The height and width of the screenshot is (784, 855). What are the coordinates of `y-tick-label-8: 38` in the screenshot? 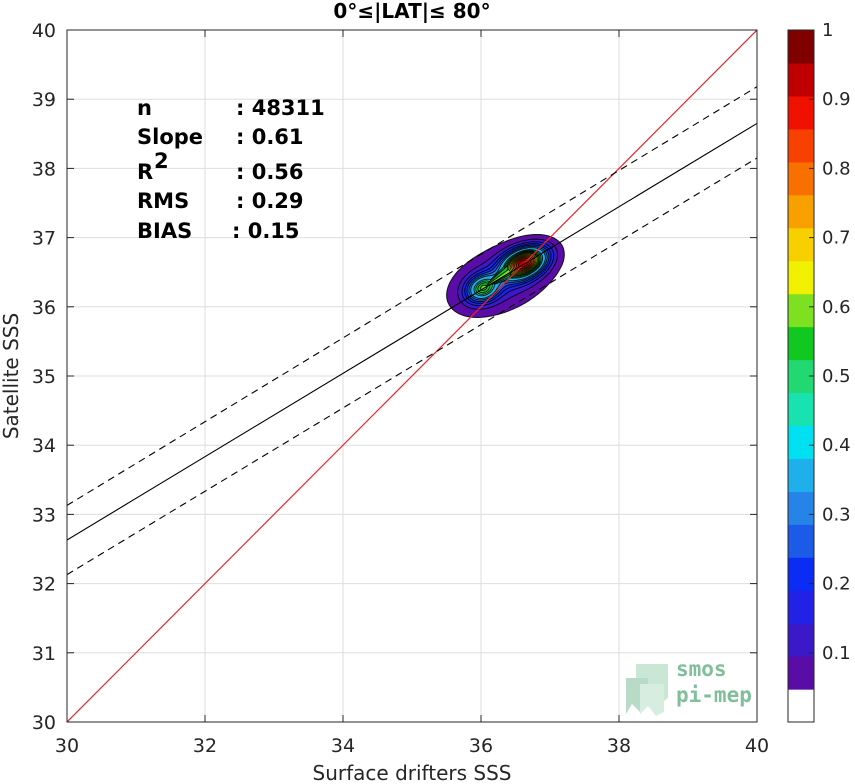 It's located at (44, 169).